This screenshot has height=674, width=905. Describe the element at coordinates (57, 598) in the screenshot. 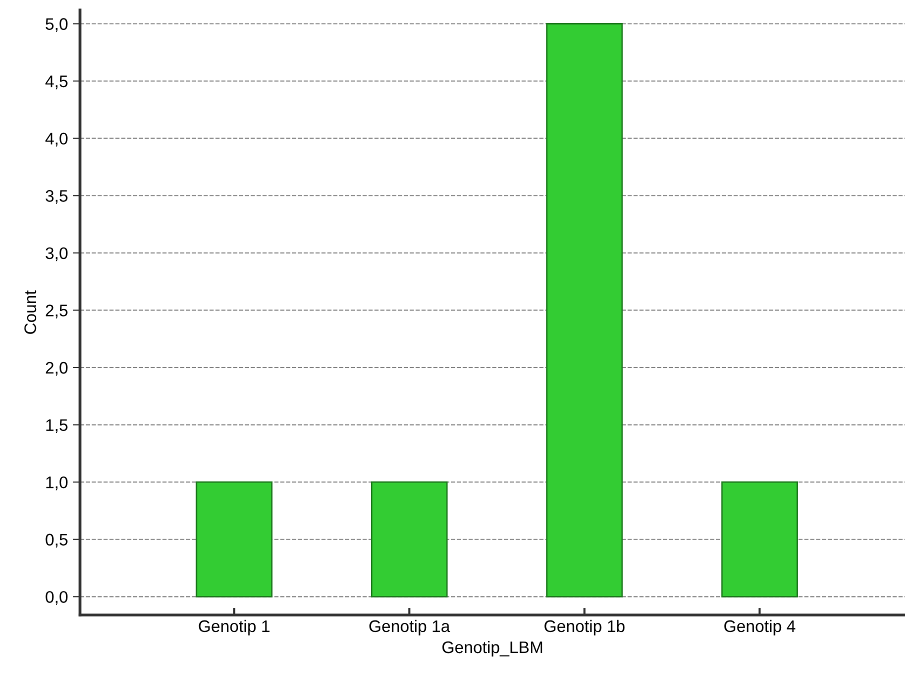

I see `y-tick-label: 0,0` at that location.